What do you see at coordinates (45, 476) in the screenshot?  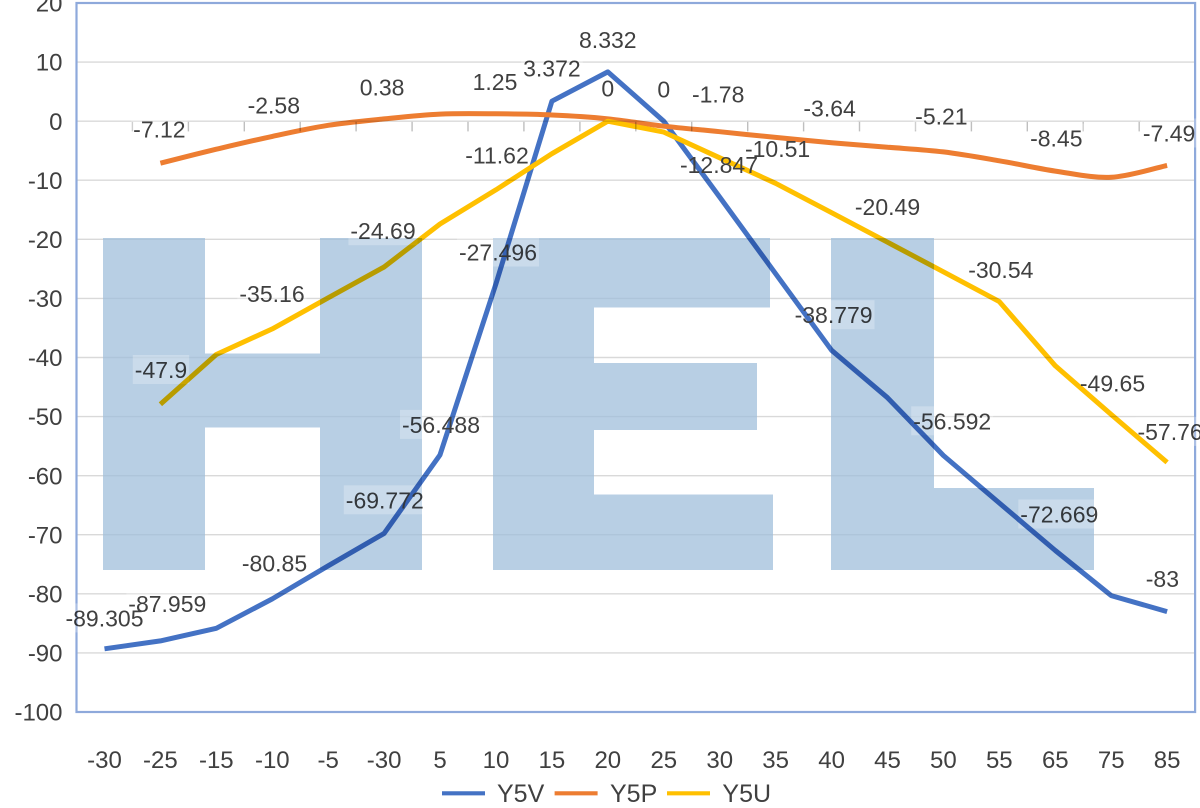 I see `svg-text: -60` at bounding box center [45, 476].